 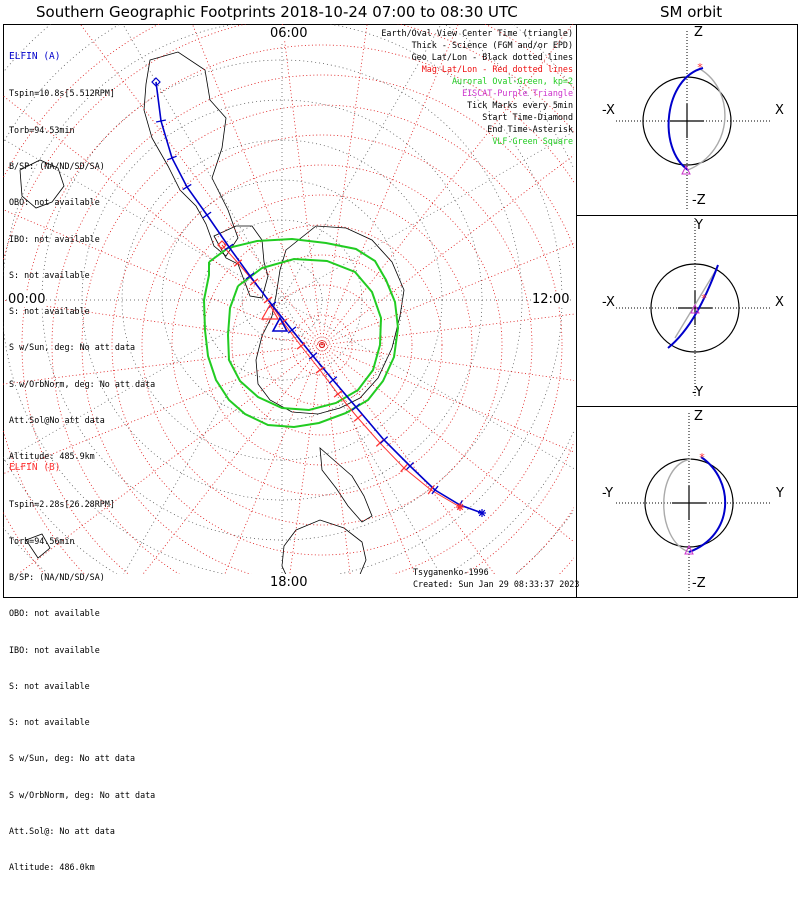 I want to click on elfin-a-line: S w/OrbNorm, deg: No att data, so click(x=82, y=383).